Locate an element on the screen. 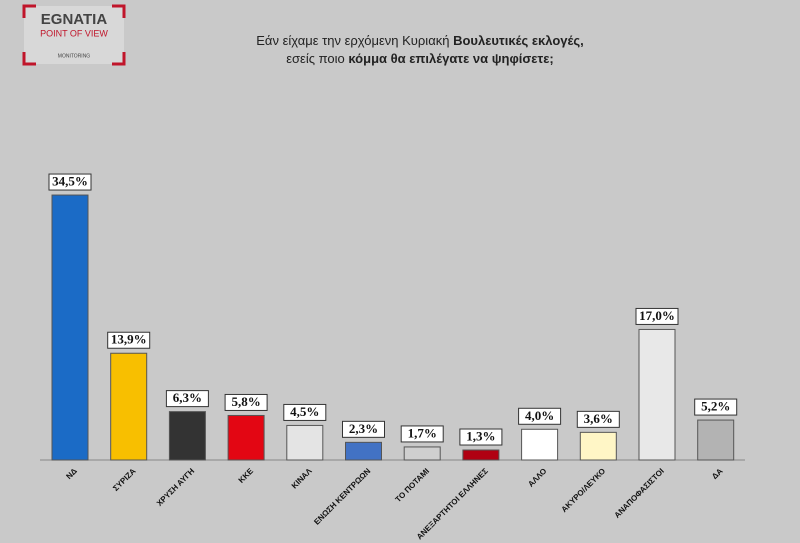 The height and width of the screenshot is (543, 800). value-label: 34,5% is located at coordinates (70, 181).